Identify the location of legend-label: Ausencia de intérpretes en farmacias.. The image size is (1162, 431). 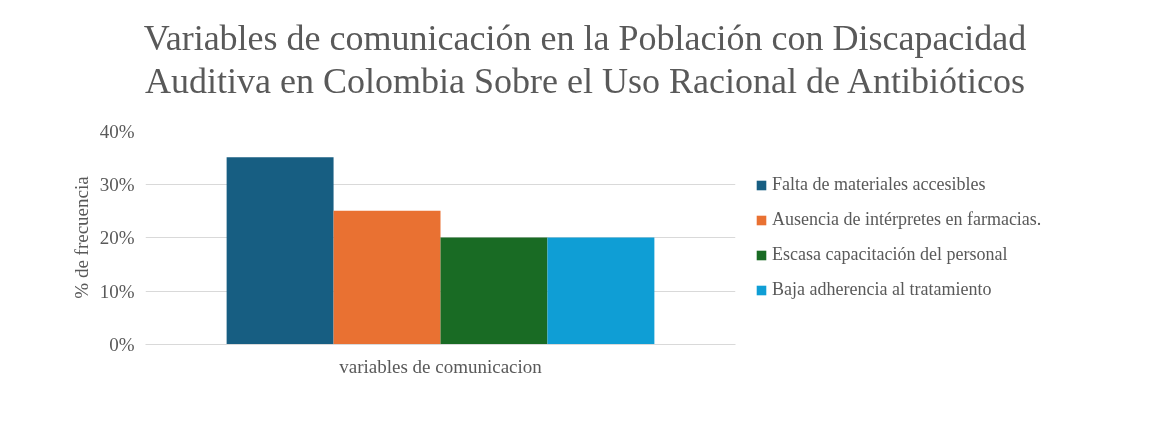
(907, 219).